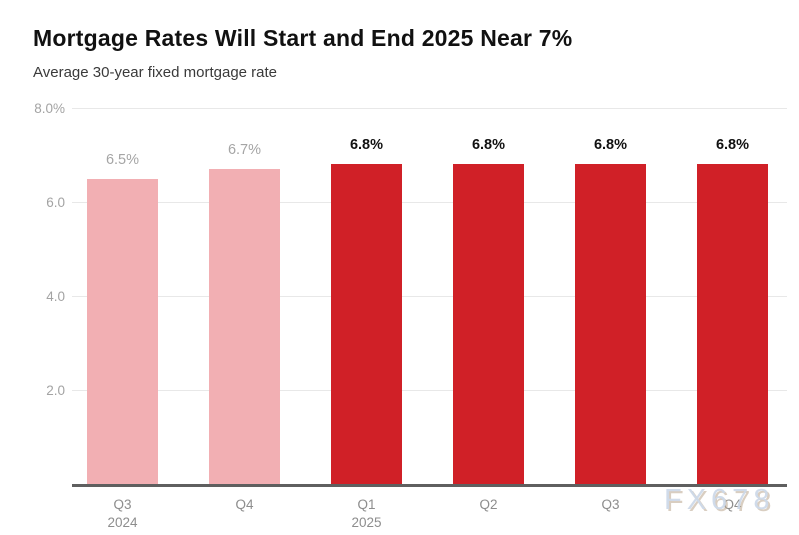 The image size is (799, 535). I want to click on x-axis-year-2025: 2025, so click(366, 522).